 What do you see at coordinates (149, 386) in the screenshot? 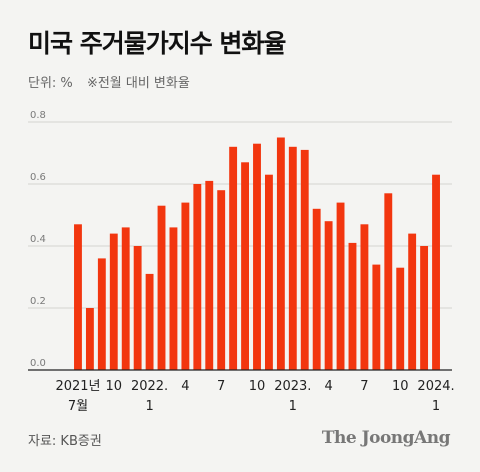
I see `x-tick-label: 2022.` at bounding box center [149, 386].